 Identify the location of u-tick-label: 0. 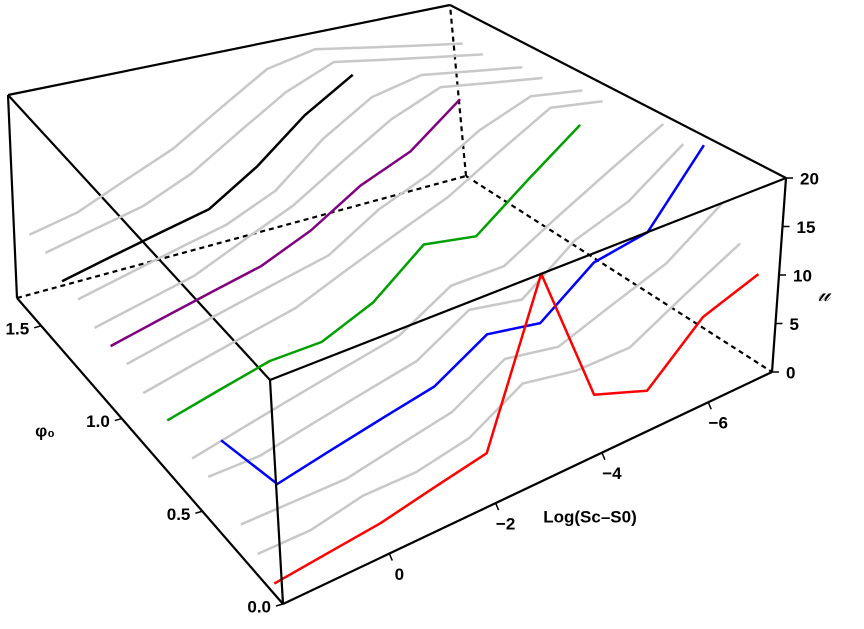
(790, 372).